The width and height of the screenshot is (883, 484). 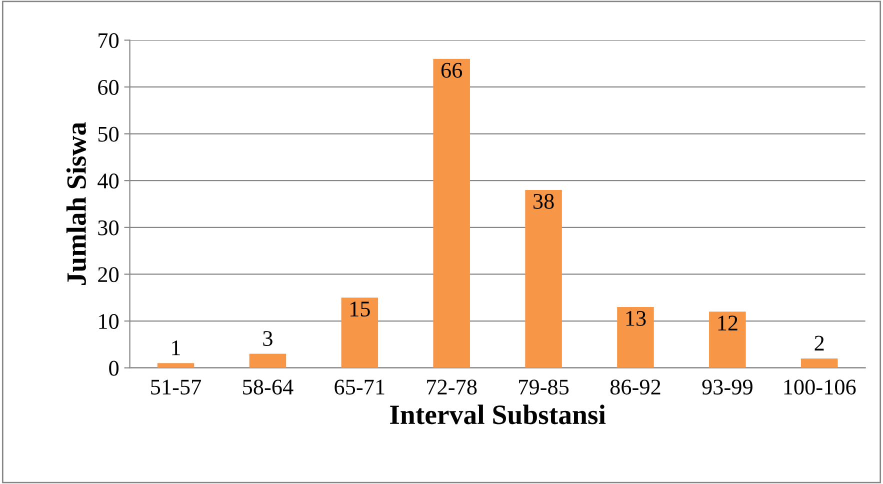 I want to click on data-label: 3, so click(x=267, y=338).